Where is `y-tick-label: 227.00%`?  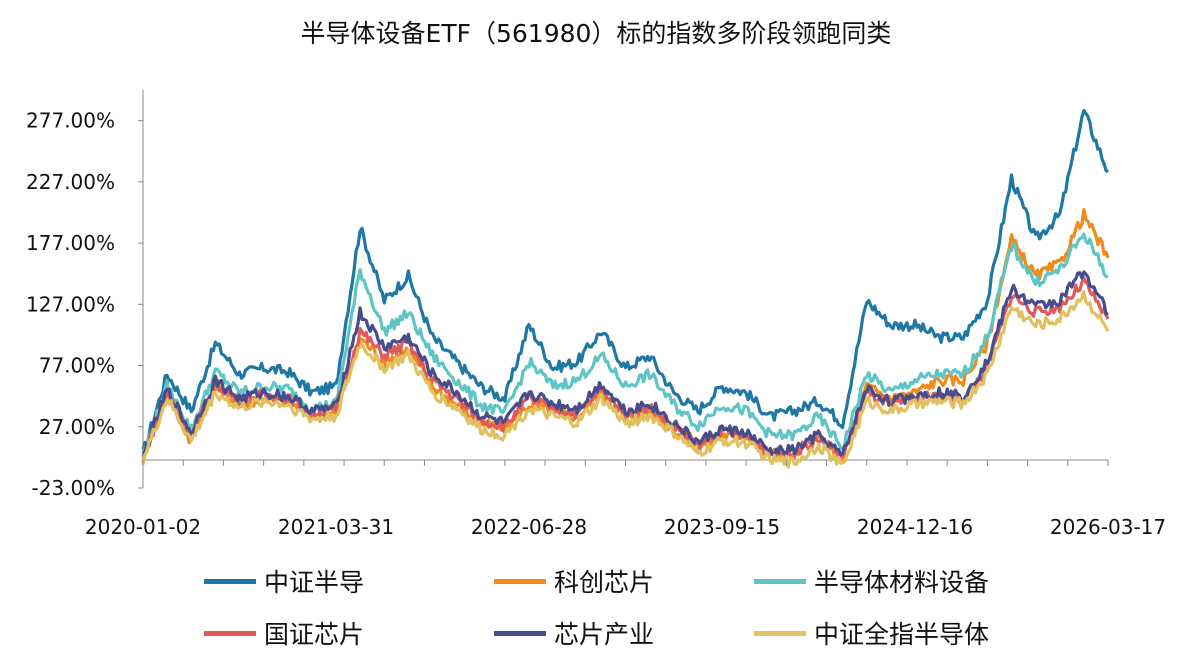
y-tick-label: 227.00% is located at coordinates (70, 182).